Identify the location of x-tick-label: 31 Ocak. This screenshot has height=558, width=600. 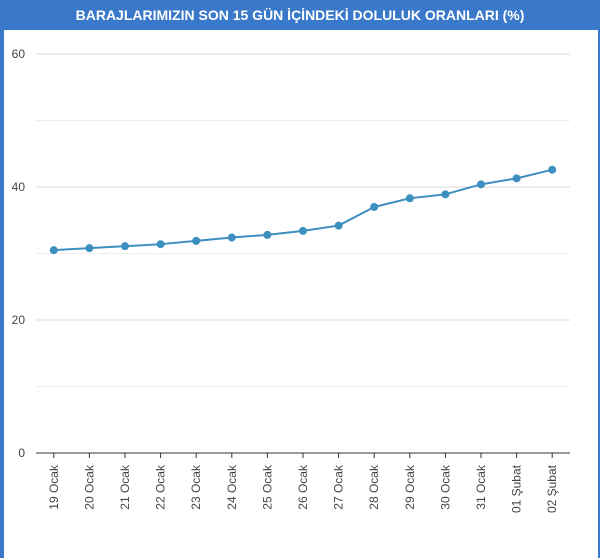
(481, 487).